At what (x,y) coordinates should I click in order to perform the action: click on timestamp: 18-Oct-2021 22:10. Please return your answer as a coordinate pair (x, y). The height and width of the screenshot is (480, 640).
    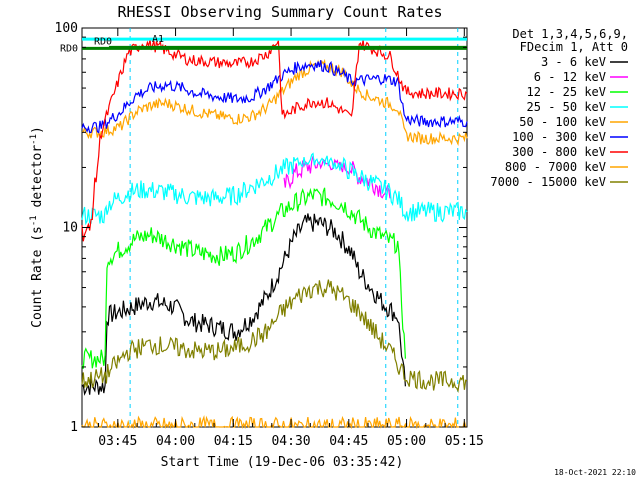
    Looking at the image, I should click on (595, 472).